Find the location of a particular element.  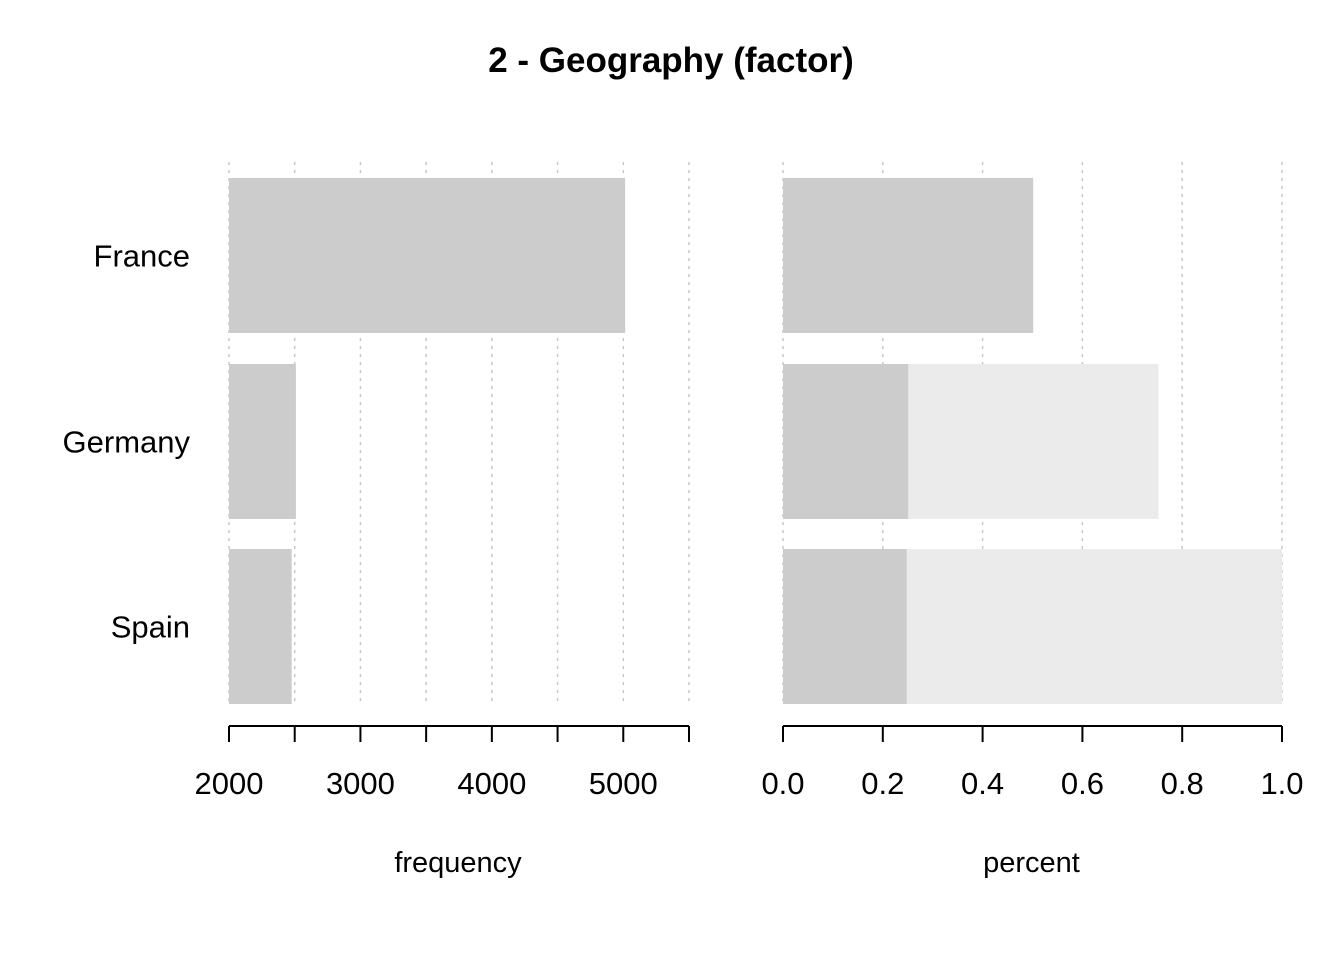

frequency-tick-label: 4000 is located at coordinates (491, 783).